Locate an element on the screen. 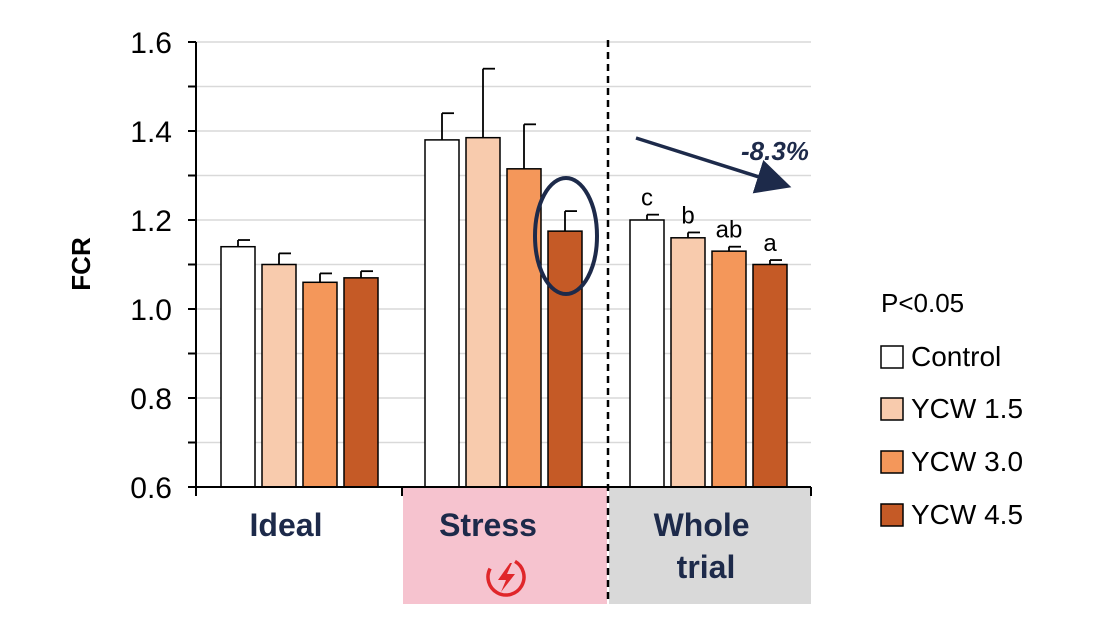 The height and width of the screenshot is (621, 1106). legend-label: YCW 4.5 is located at coordinates (967, 514).